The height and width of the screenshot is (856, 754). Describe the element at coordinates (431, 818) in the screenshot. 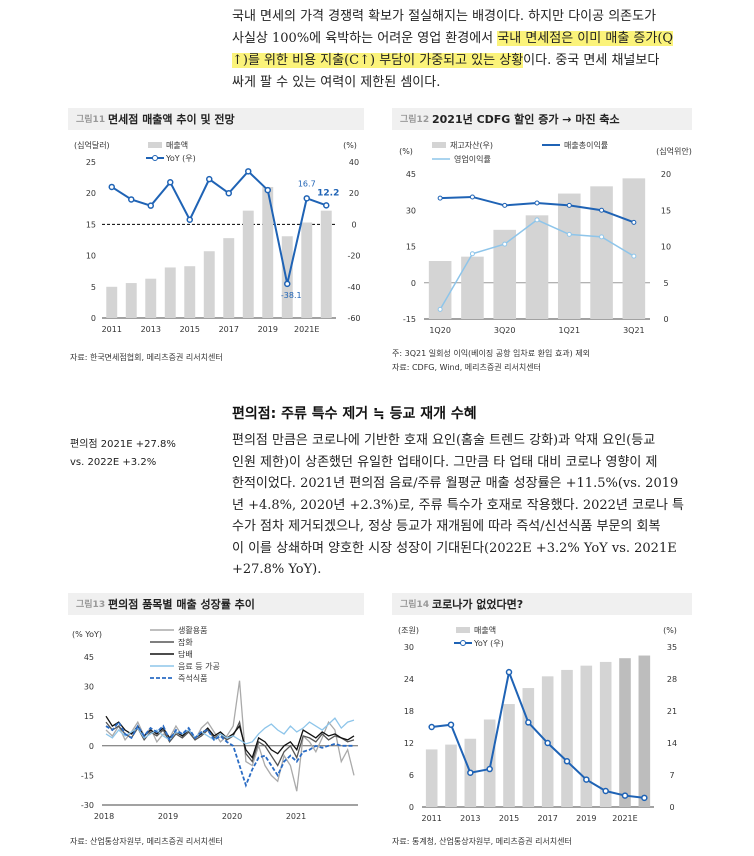

I see `fig14-x-tick: 2011` at that location.